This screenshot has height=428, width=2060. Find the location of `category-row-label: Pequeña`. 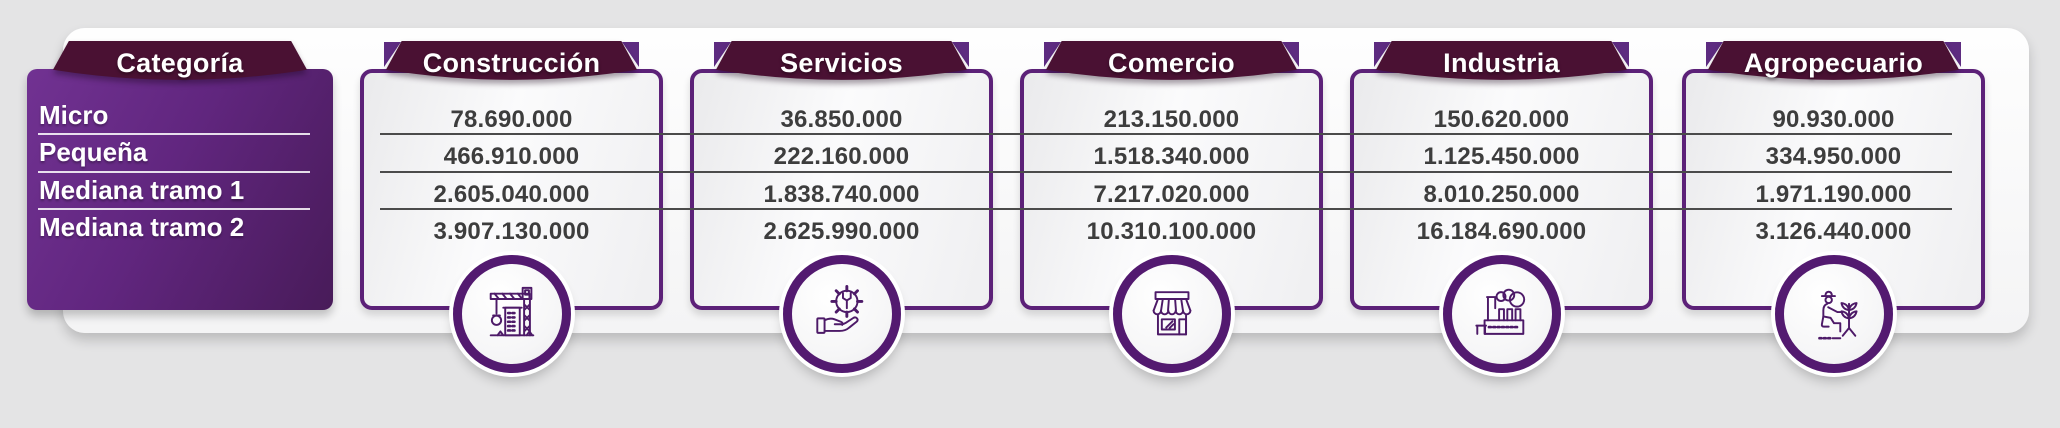

category-row-label: Pequeña is located at coordinates (93, 152).